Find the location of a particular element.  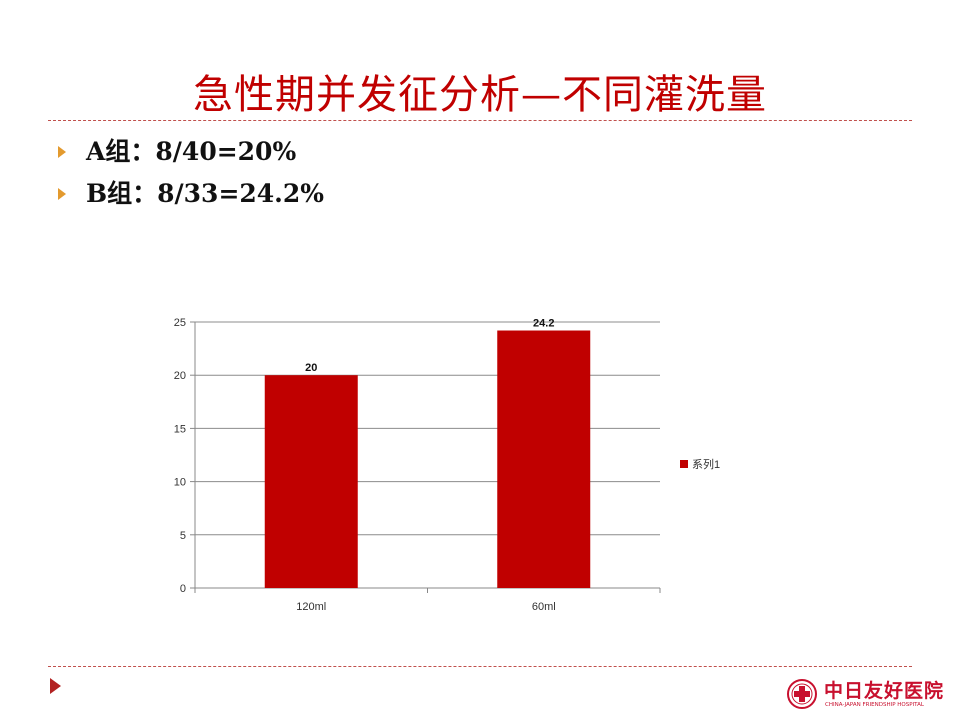

x-tick-label: 60ml is located at coordinates (544, 607).